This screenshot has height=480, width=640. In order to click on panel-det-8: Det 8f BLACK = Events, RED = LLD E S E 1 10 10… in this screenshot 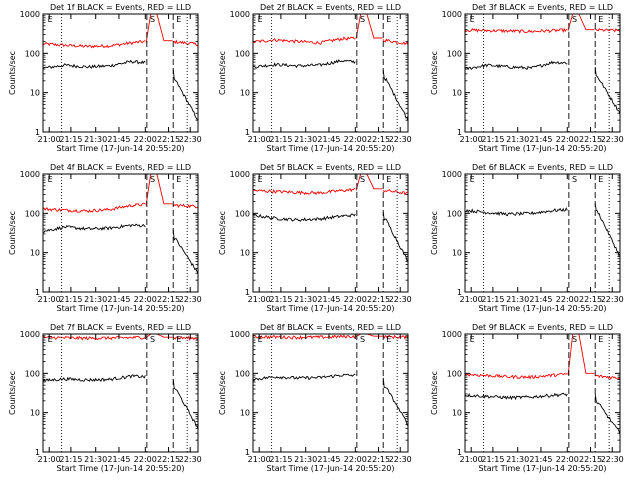, I will do `click(315, 398)`.